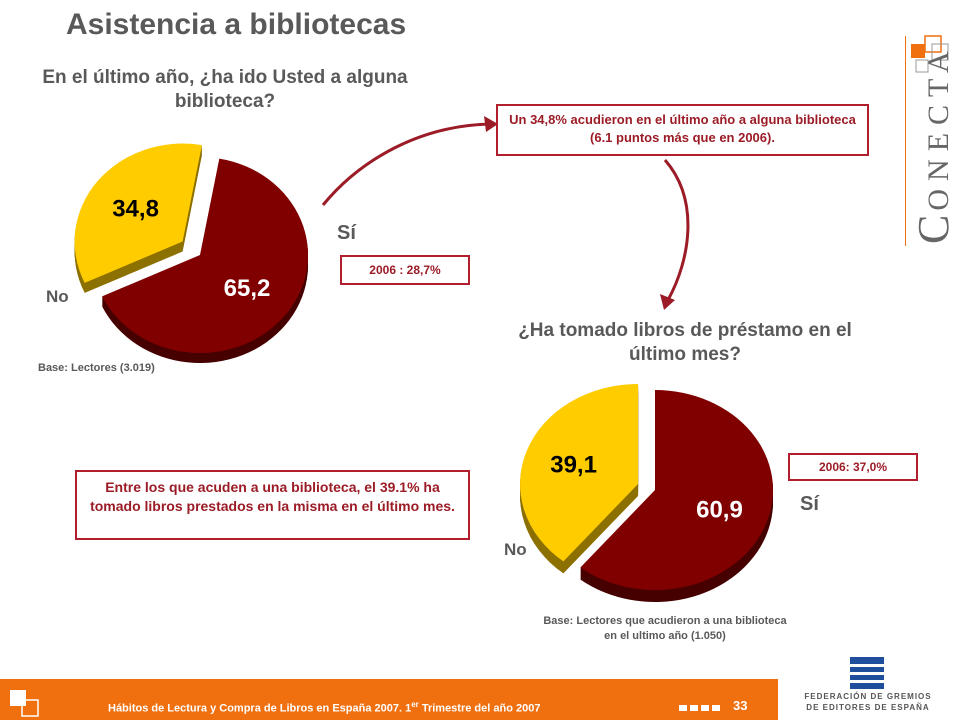  What do you see at coordinates (740, 705) in the screenshot?
I see `page-number: 33` at bounding box center [740, 705].